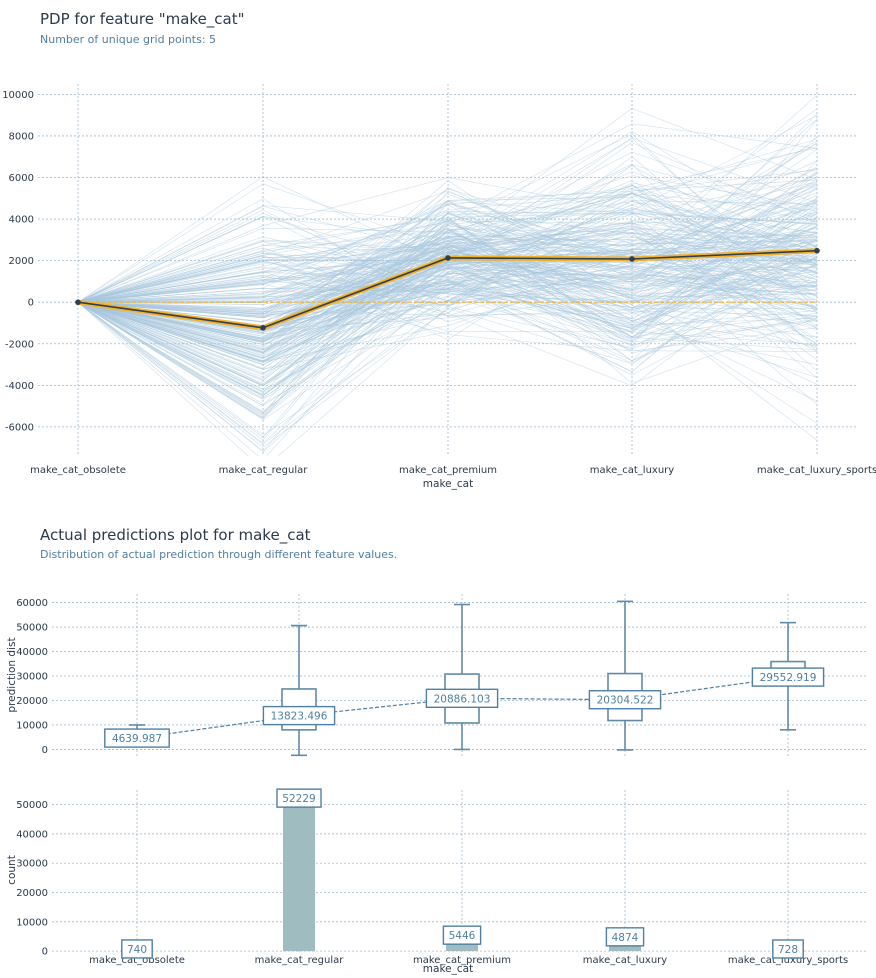 The width and height of the screenshot is (876, 978). Describe the element at coordinates (448, 969) in the screenshot. I see `bar-x-axis-label: make_cat` at that location.